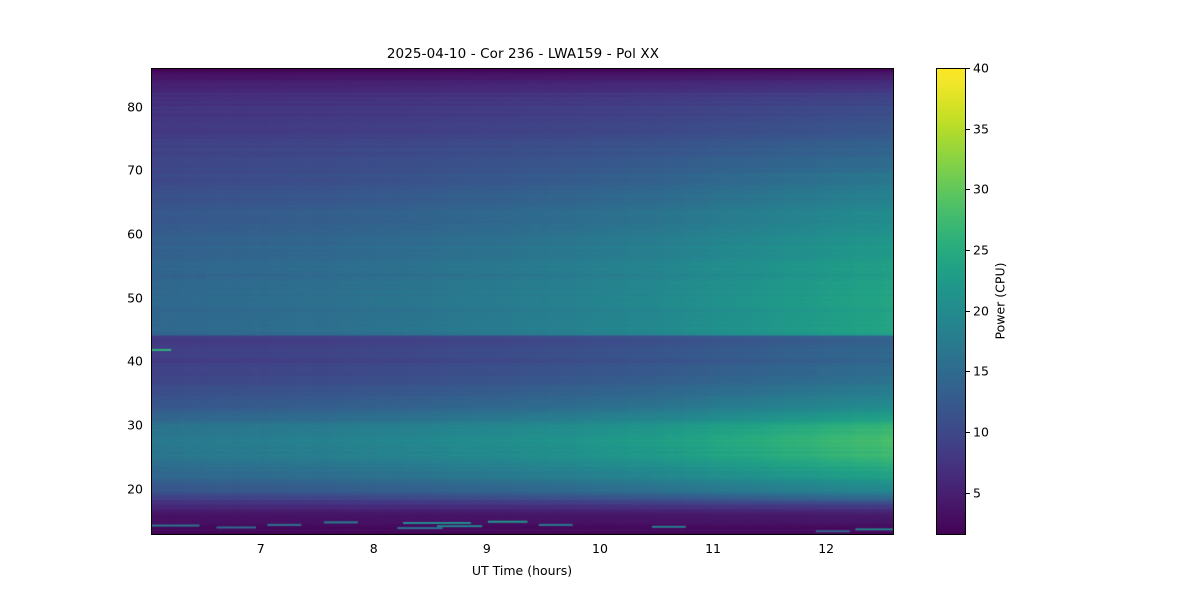  Describe the element at coordinates (486, 548) in the screenshot. I see `x-tick-label: 9` at that location.